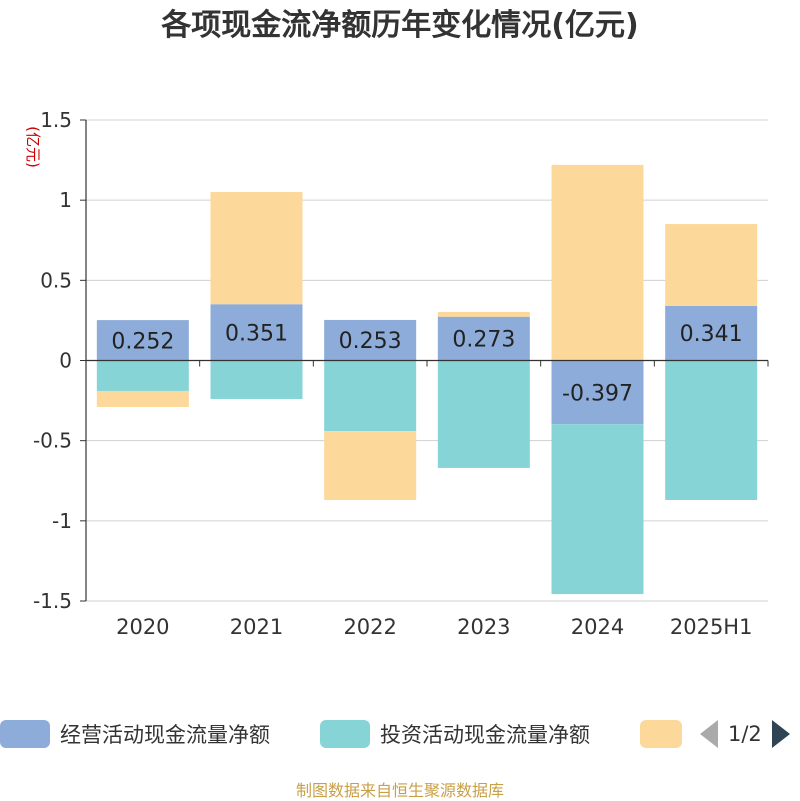  Describe the element at coordinates (597, 509) in the screenshot. I see `bar-2024-series1` at that location.